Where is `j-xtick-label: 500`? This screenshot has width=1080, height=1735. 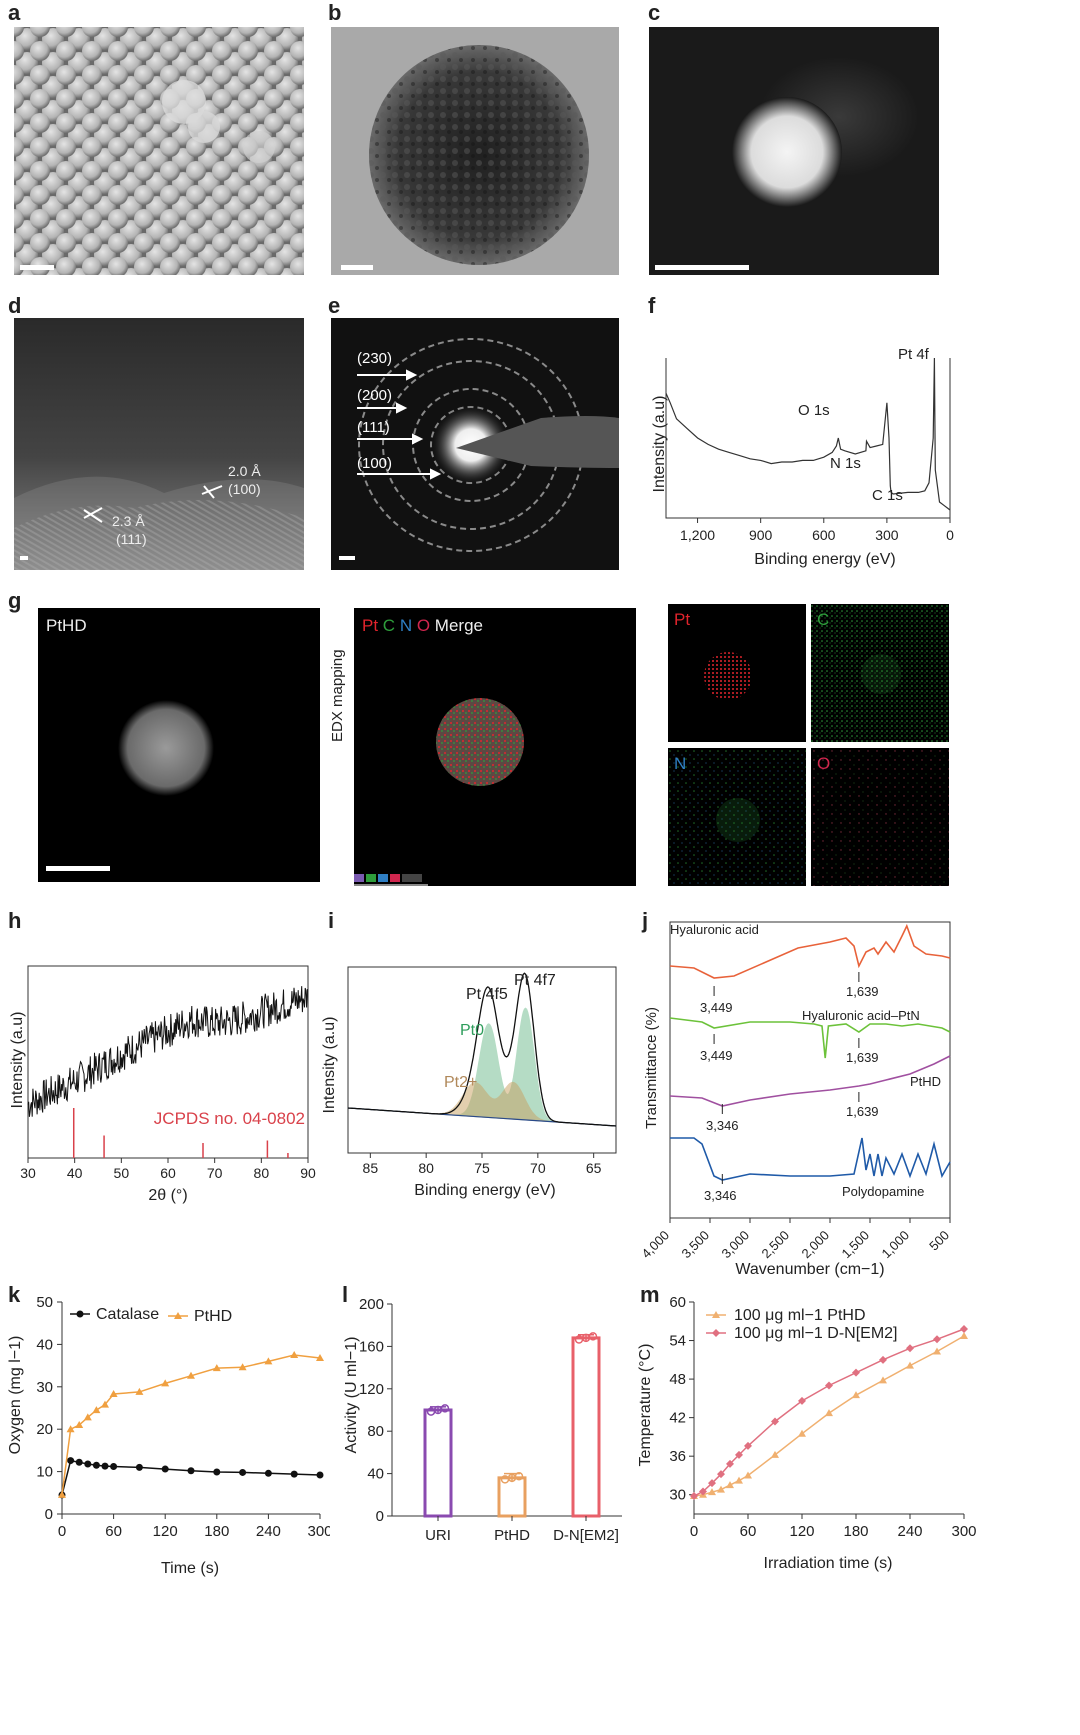
j-xtick-label: 500 is located at coordinates (939, 1241).